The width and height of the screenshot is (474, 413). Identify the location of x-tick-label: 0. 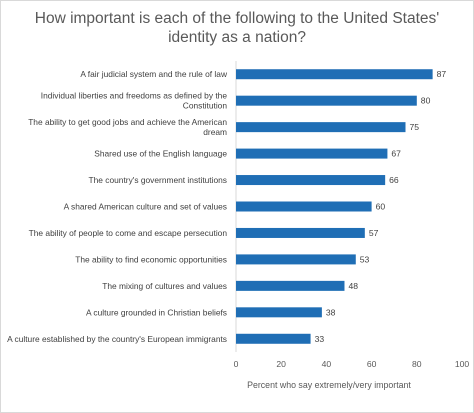
(236, 364).